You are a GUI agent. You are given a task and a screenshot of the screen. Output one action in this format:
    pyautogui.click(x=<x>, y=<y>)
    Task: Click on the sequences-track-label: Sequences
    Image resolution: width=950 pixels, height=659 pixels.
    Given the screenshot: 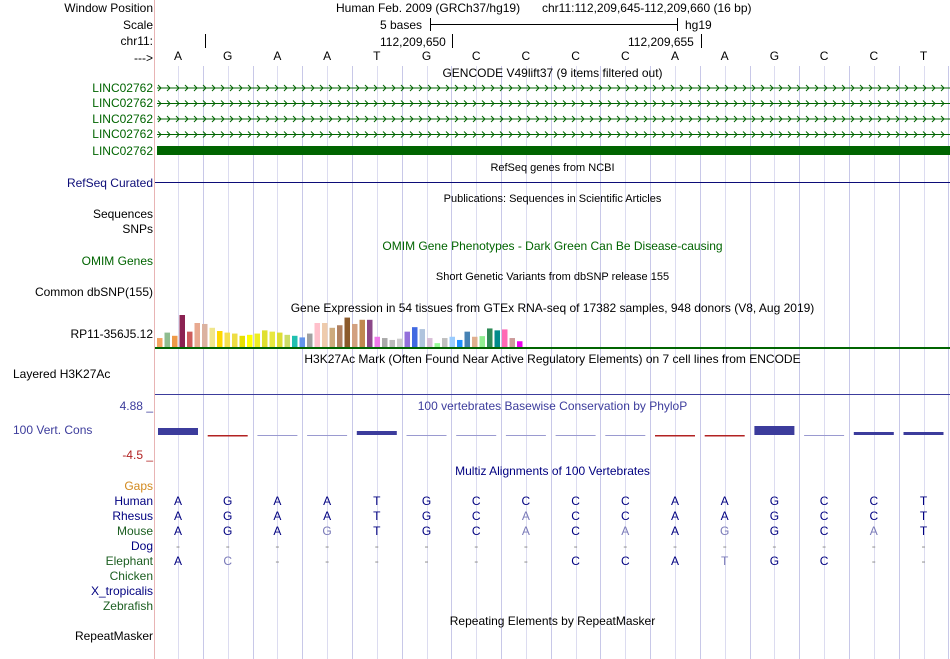 What is the action you would take?
    pyautogui.click(x=122, y=214)
    